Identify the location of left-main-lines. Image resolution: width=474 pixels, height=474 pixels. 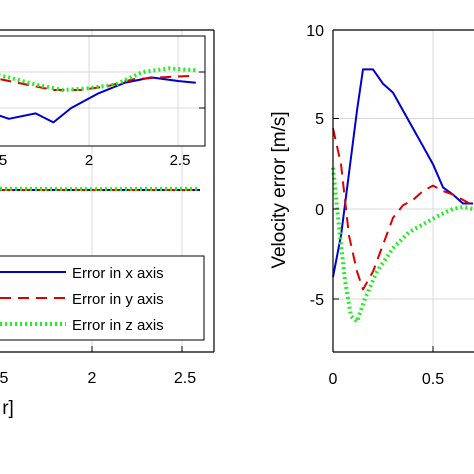
(100, 189).